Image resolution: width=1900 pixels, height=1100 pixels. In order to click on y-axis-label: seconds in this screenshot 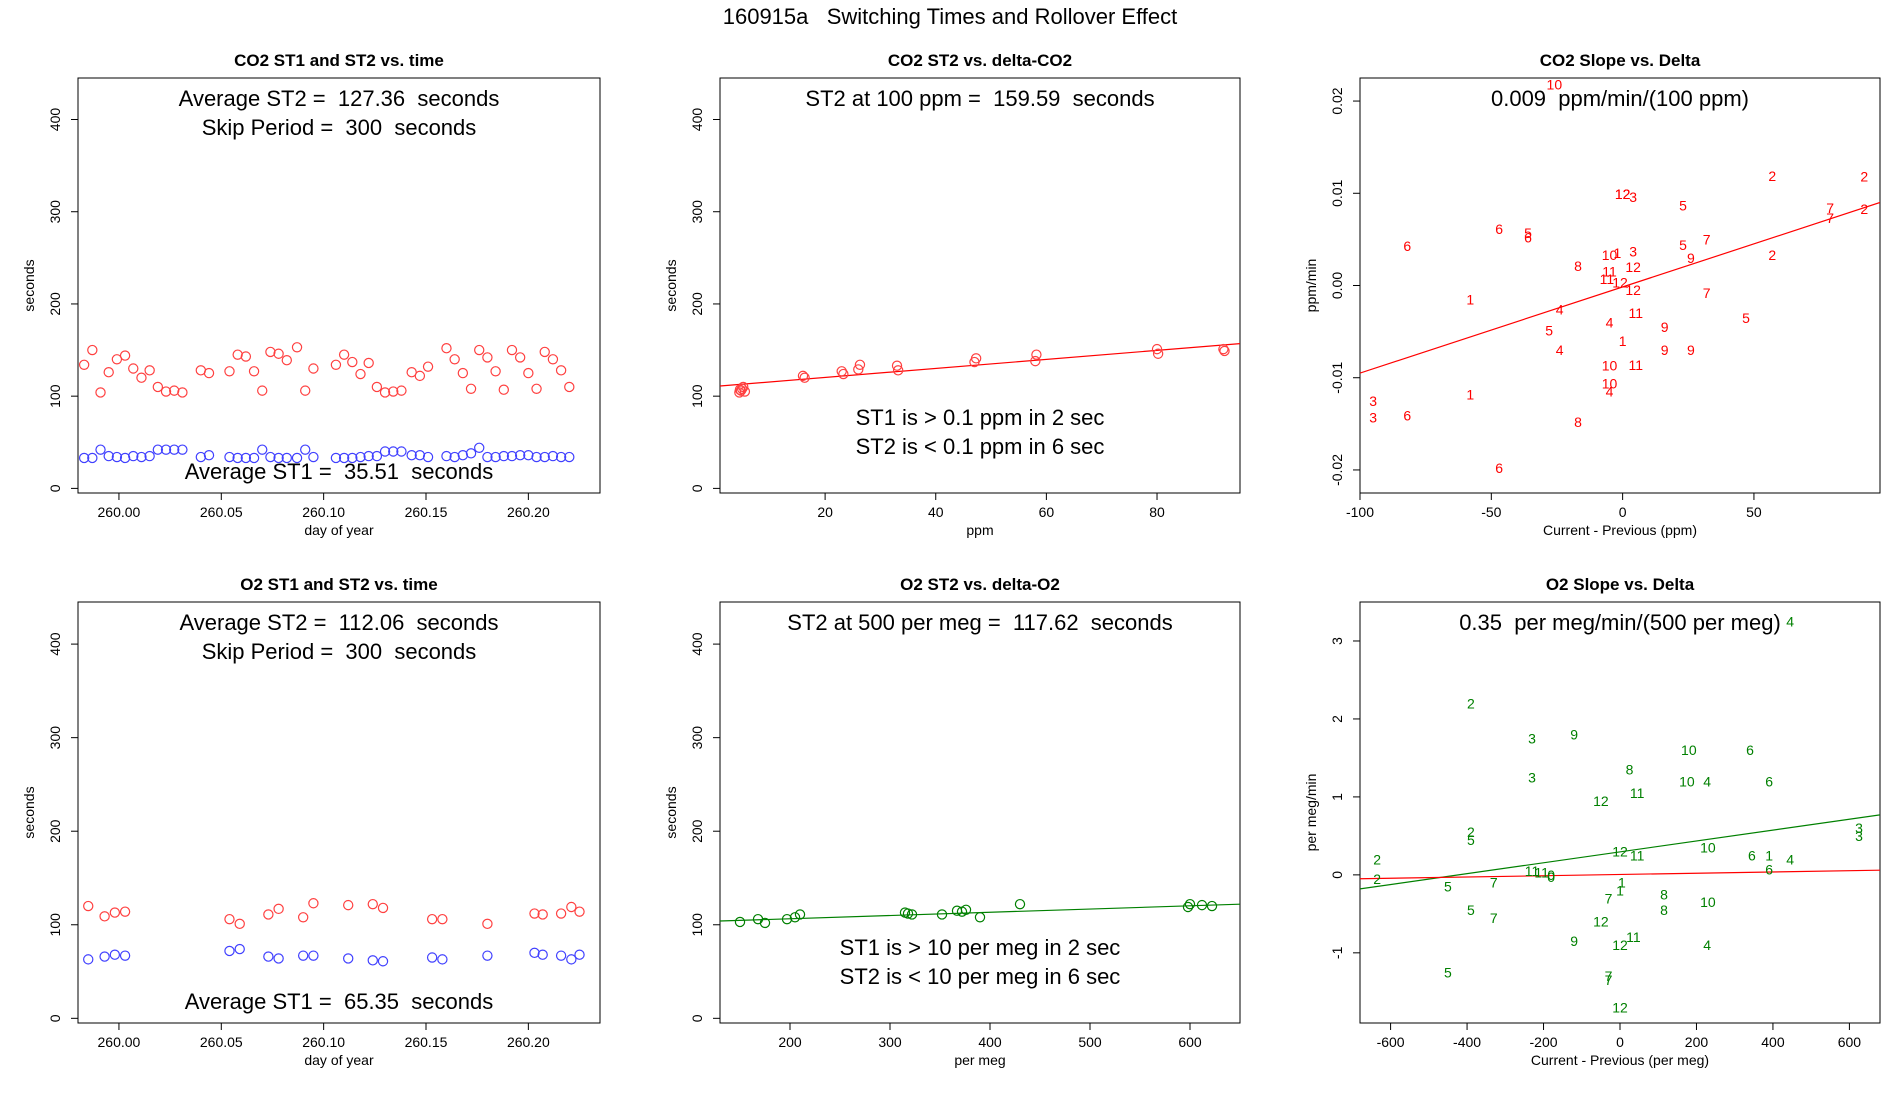, I will do `click(671, 285)`.